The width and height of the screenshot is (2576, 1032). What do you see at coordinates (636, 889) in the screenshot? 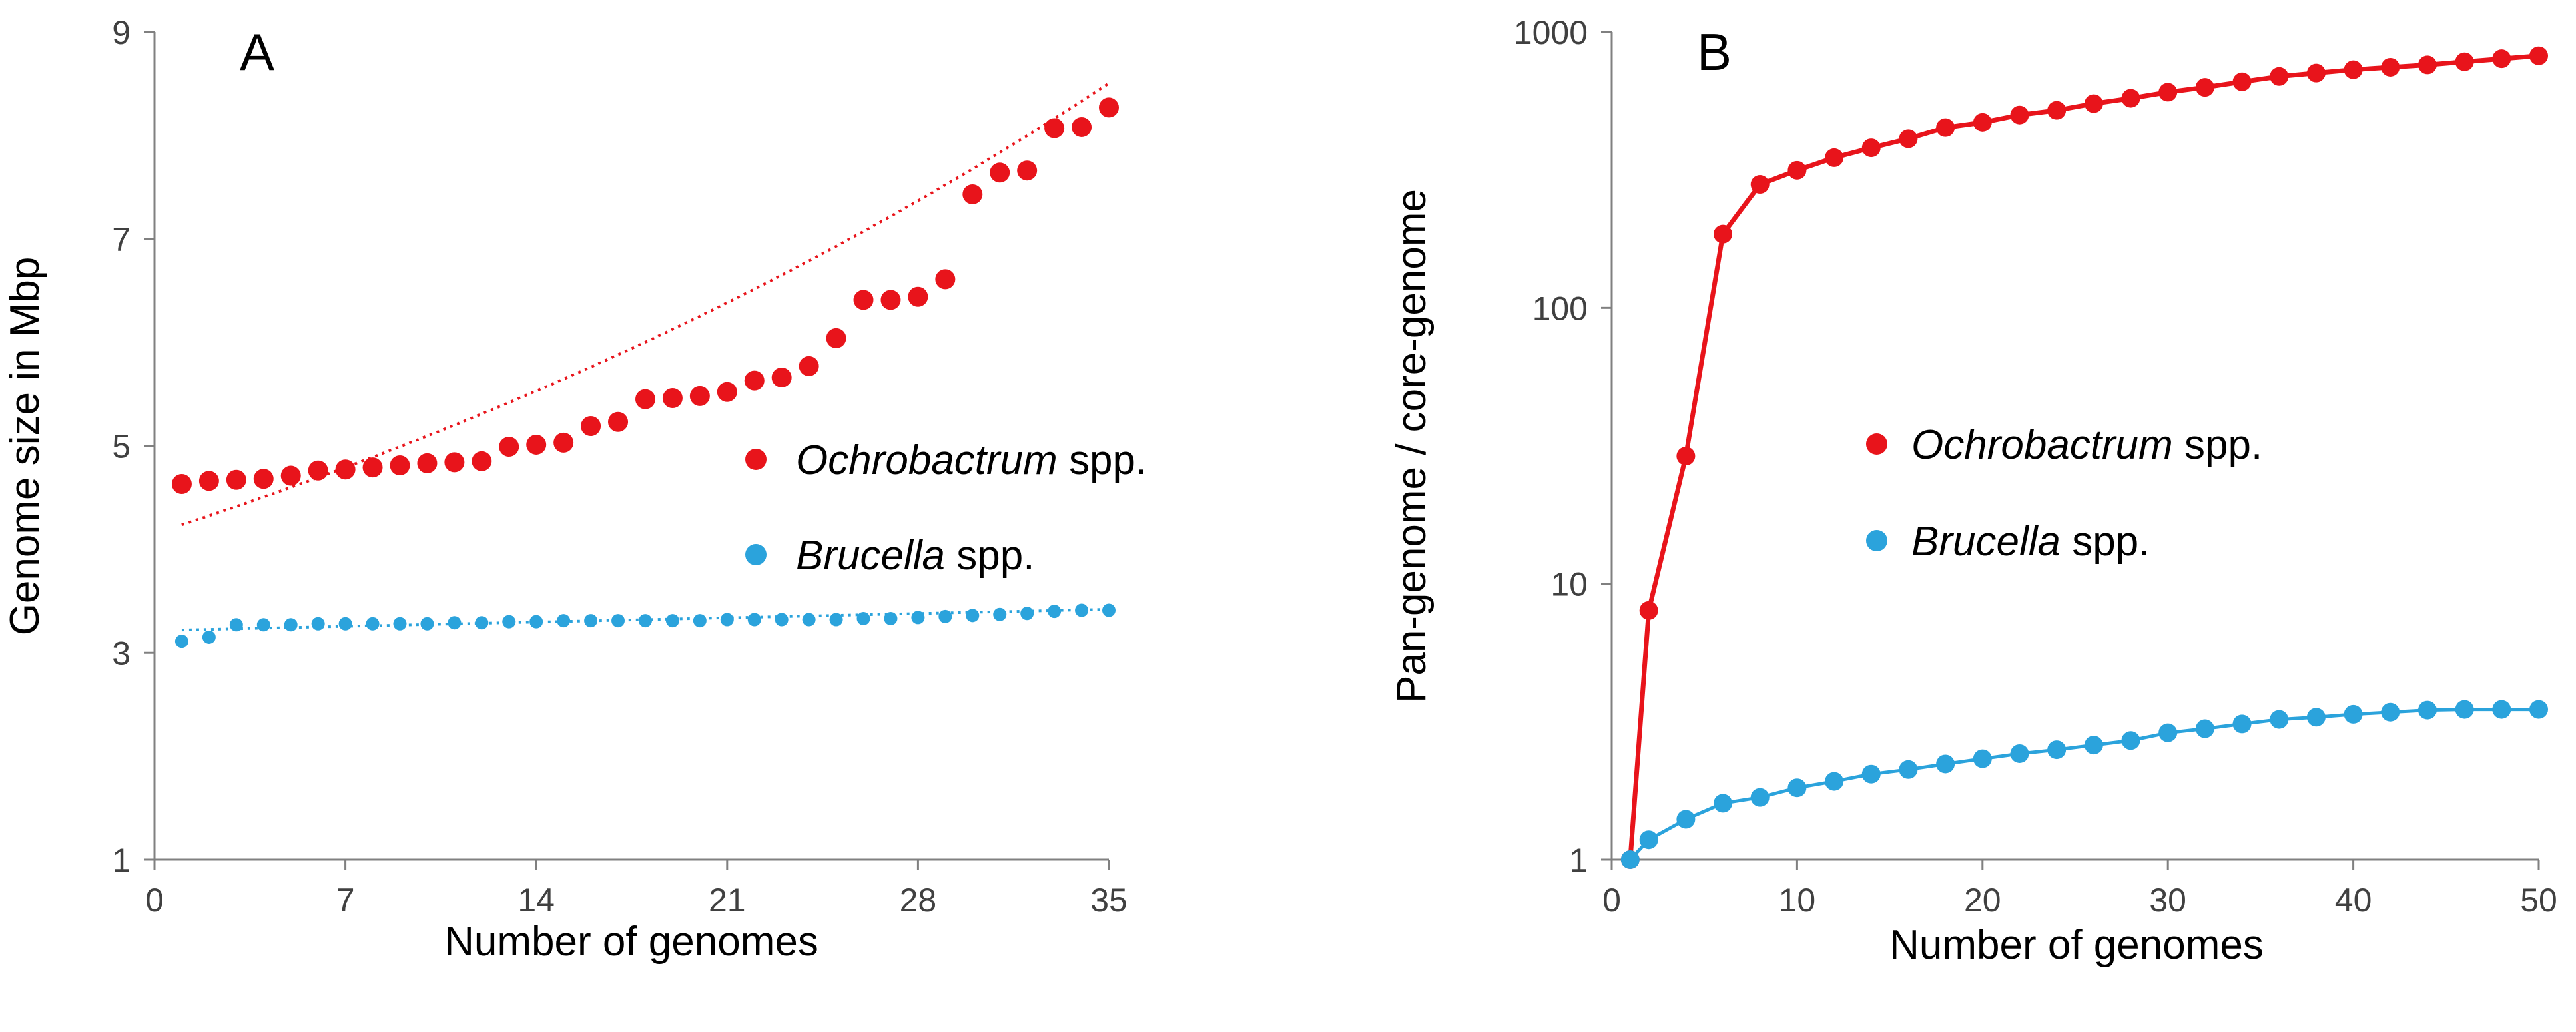
I see `panel-a-x-ticks: 0 7 14 21 28 35` at bounding box center [636, 889].